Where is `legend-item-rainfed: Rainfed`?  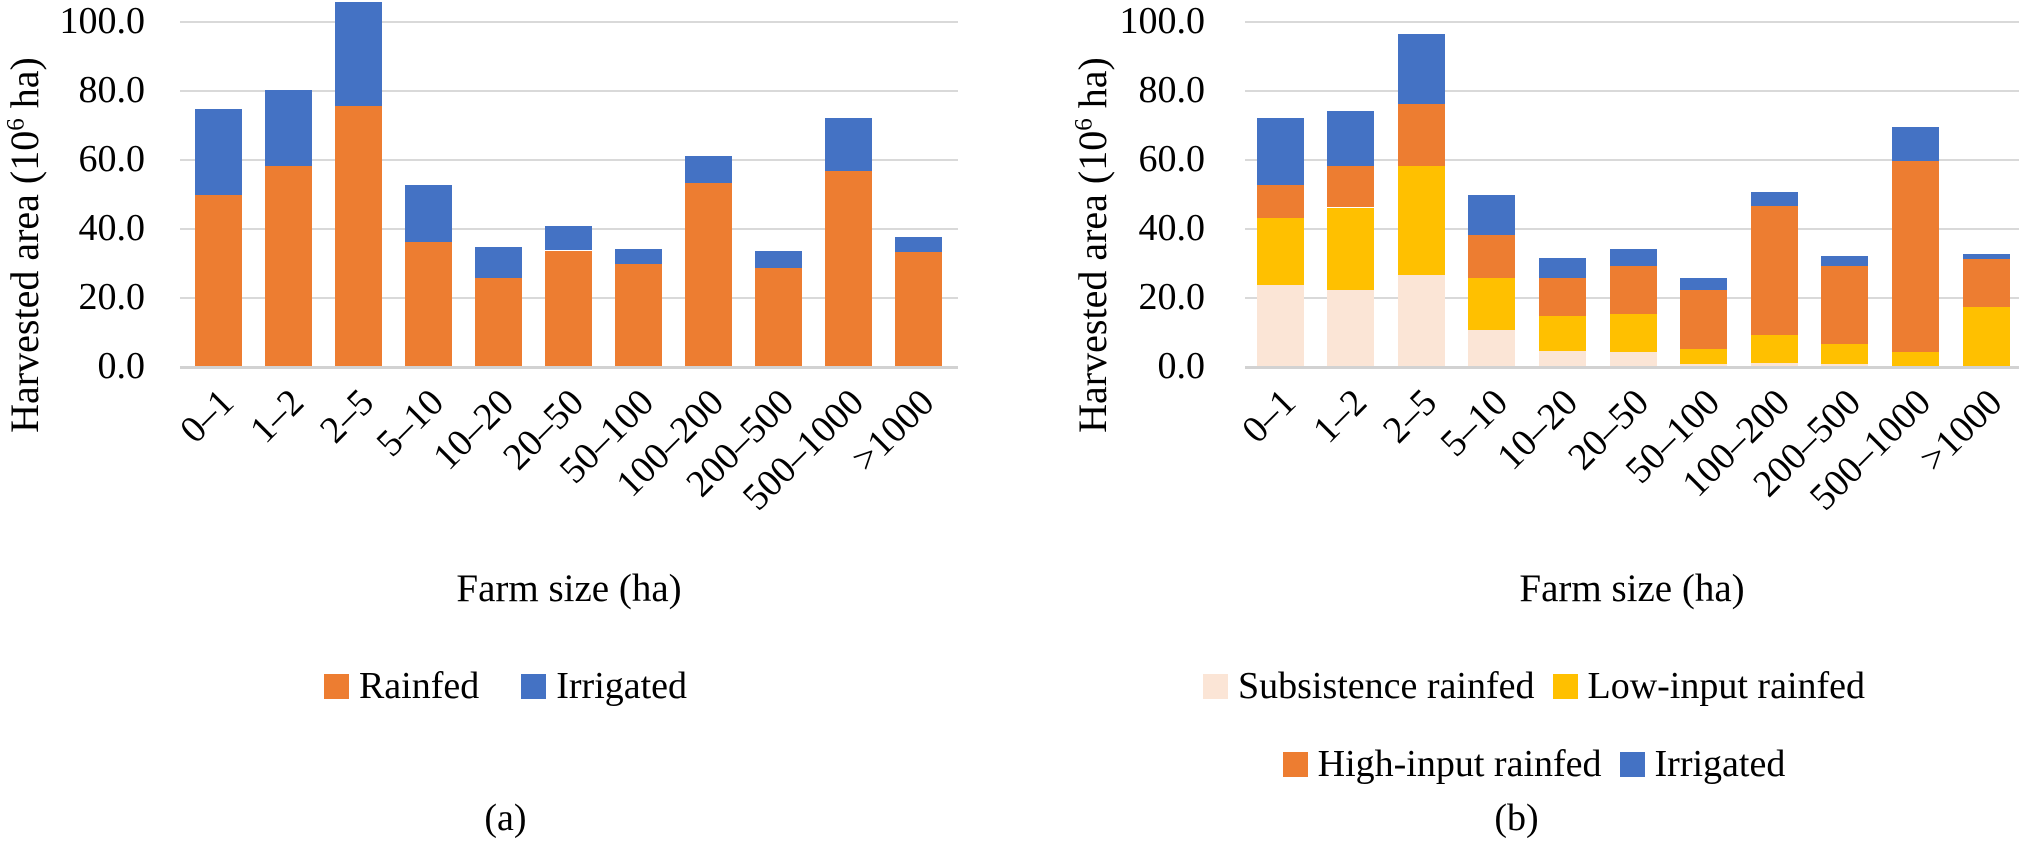 legend-item-rainfed: Rainfed is located at coordinates (401, 686).